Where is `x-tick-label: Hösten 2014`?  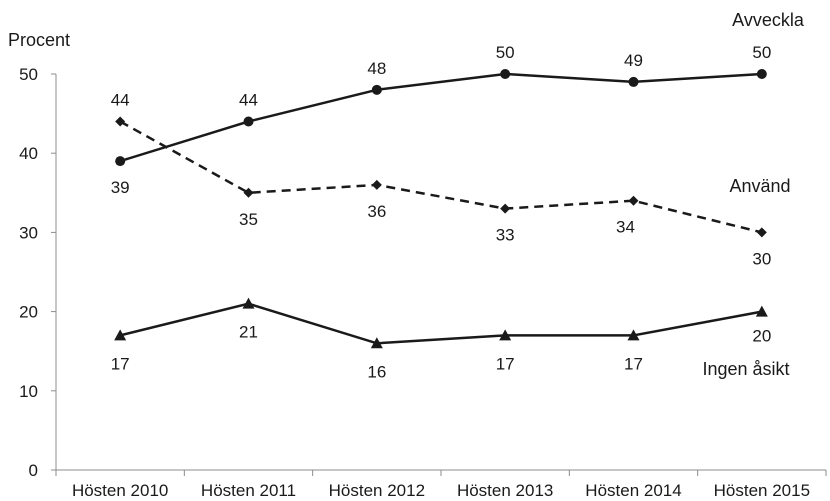 x-tick-label: Hösten 2014 is located at coordinates (633, 490).